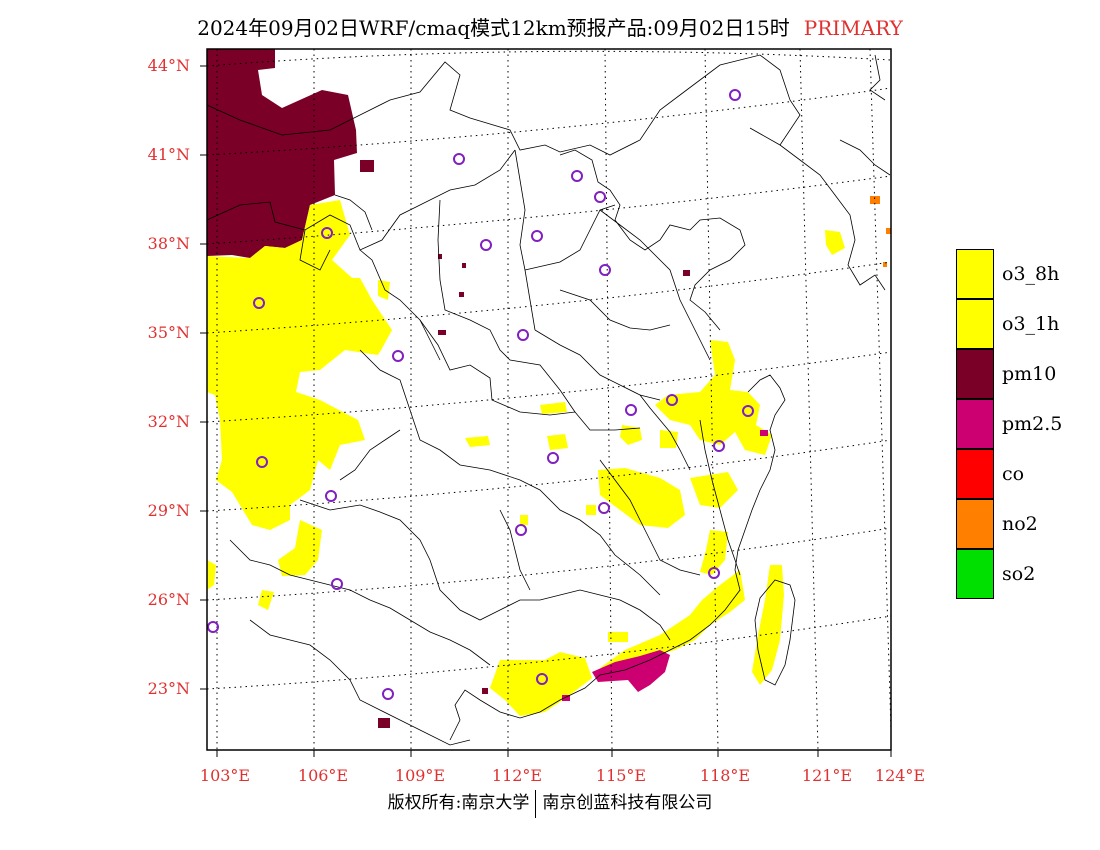 Image resolution: width=1100 pixels, height=850 pixels. I want to click on copyright-footer: 版权所有:南京大学 南京创蓝科技有限公司, so click(550, 803).